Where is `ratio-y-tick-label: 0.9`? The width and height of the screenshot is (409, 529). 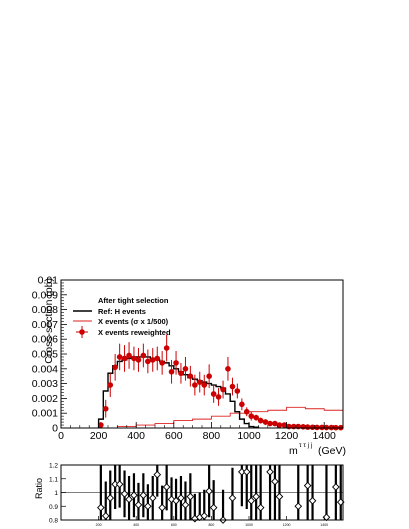
ratio-y-tick-label: 0.9 is located at coordinates (53, 507).